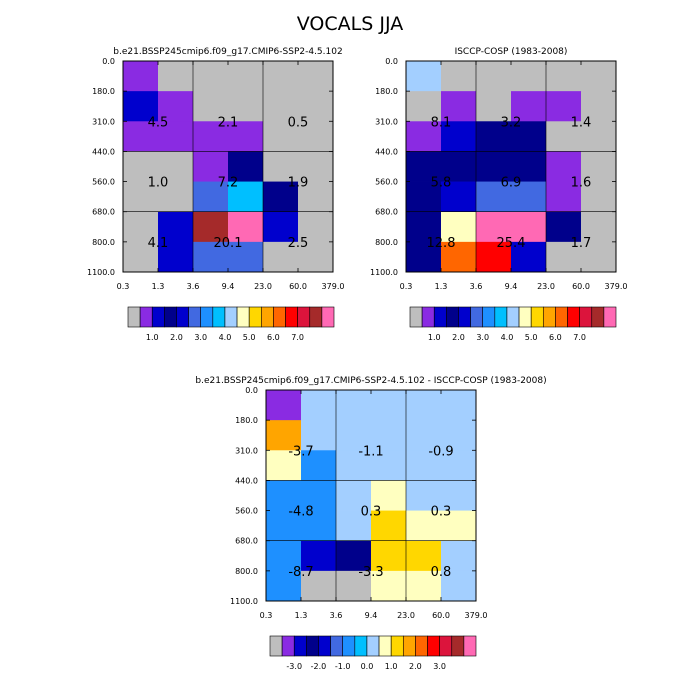 This screenshot has height=700, width=700. I want to click on y-tick-label: 1100.0, so click(384, 272).